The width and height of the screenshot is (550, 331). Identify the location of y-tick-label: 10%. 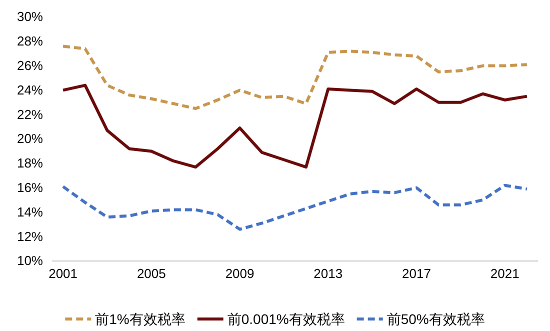
(30, 260).